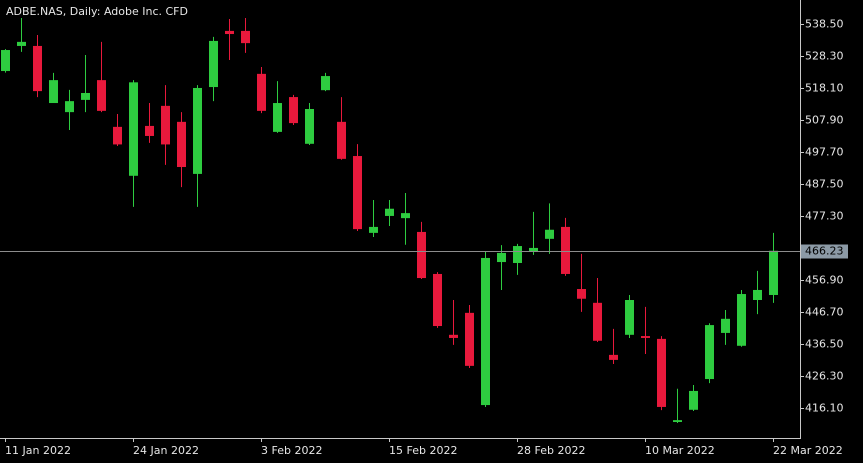 This screenshot has width=863, height=463. I want to click on current-price-label: 466.23, so click(824, 251).